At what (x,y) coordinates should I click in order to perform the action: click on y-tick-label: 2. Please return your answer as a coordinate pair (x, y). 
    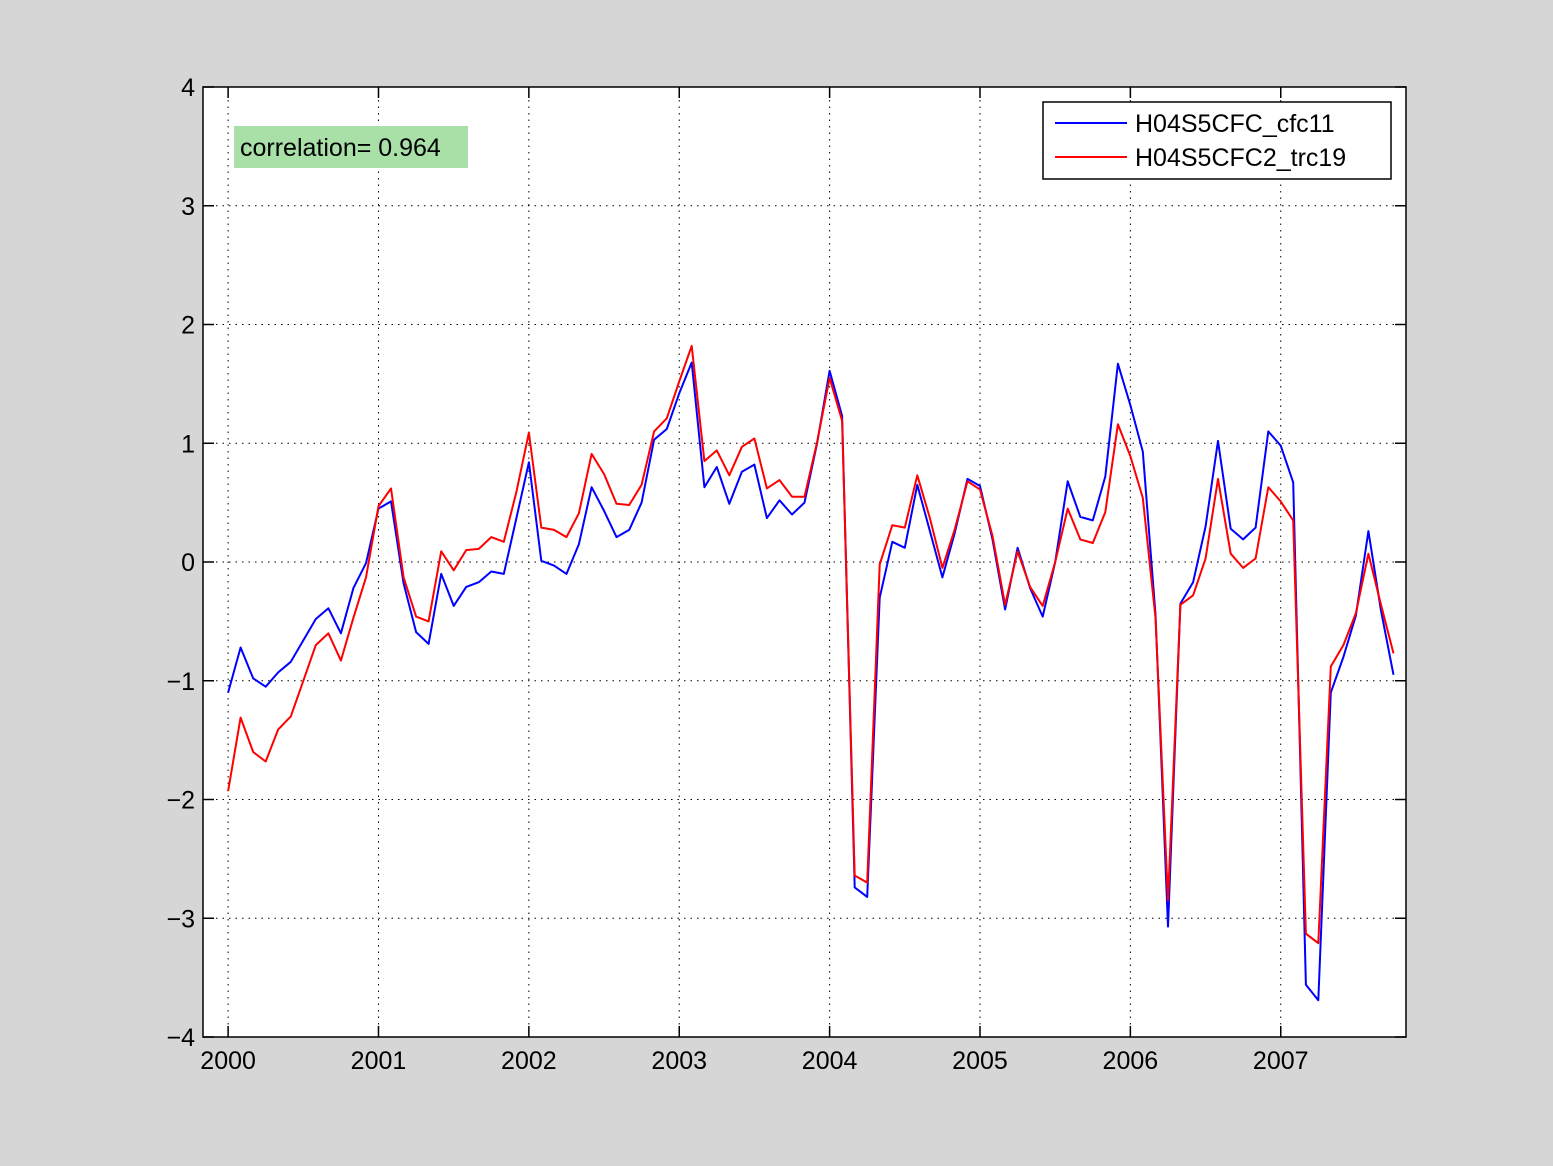
    Looking at the image, I should click on (188, 326).